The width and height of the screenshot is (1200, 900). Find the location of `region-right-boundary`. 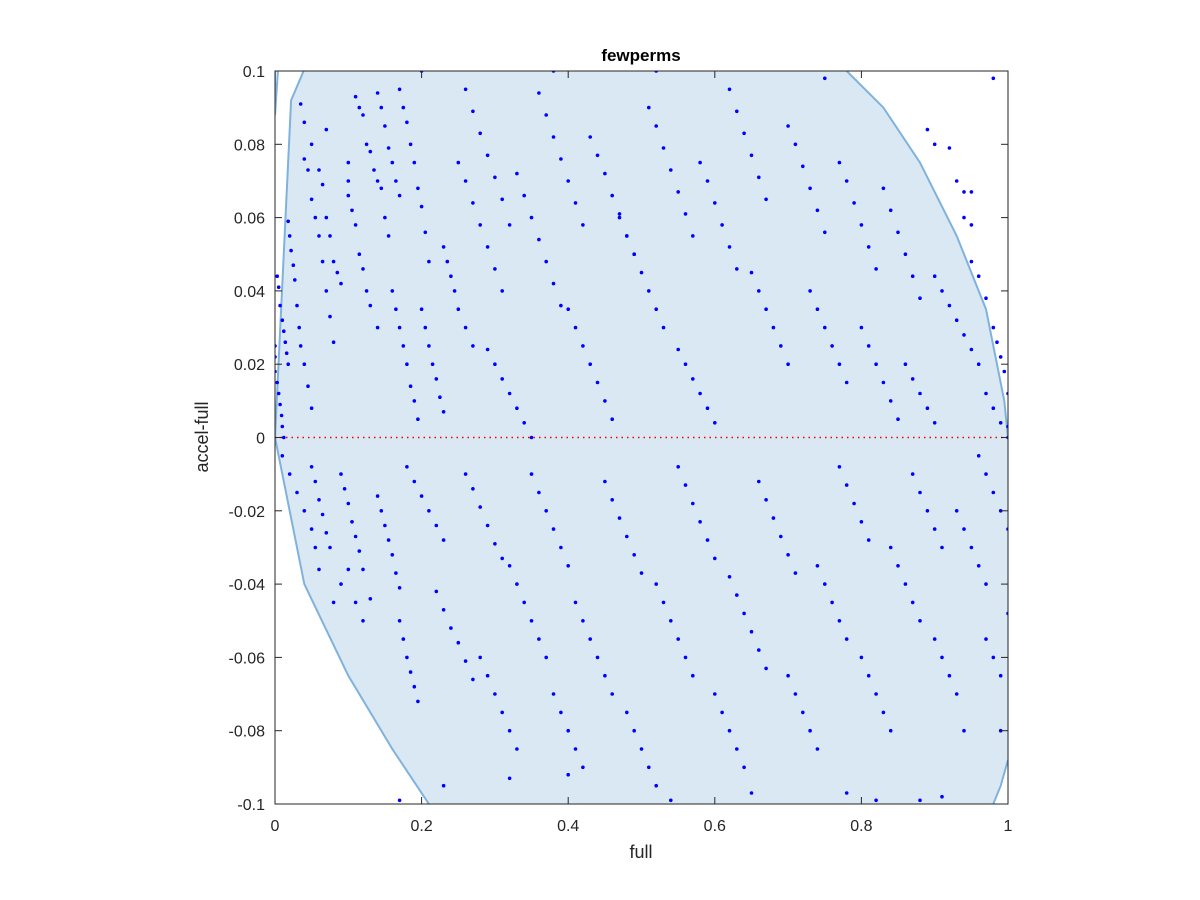

region-right-boundary is located at coordinates (926, 254).